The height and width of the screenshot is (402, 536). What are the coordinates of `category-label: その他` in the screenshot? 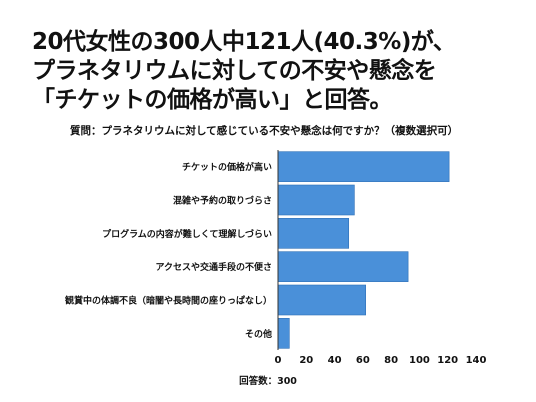 It's located at (258, 334).